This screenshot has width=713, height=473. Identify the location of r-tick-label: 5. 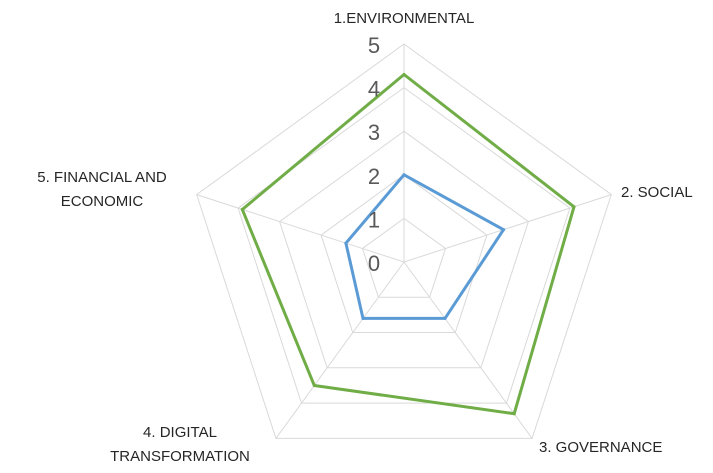
(374, 45).